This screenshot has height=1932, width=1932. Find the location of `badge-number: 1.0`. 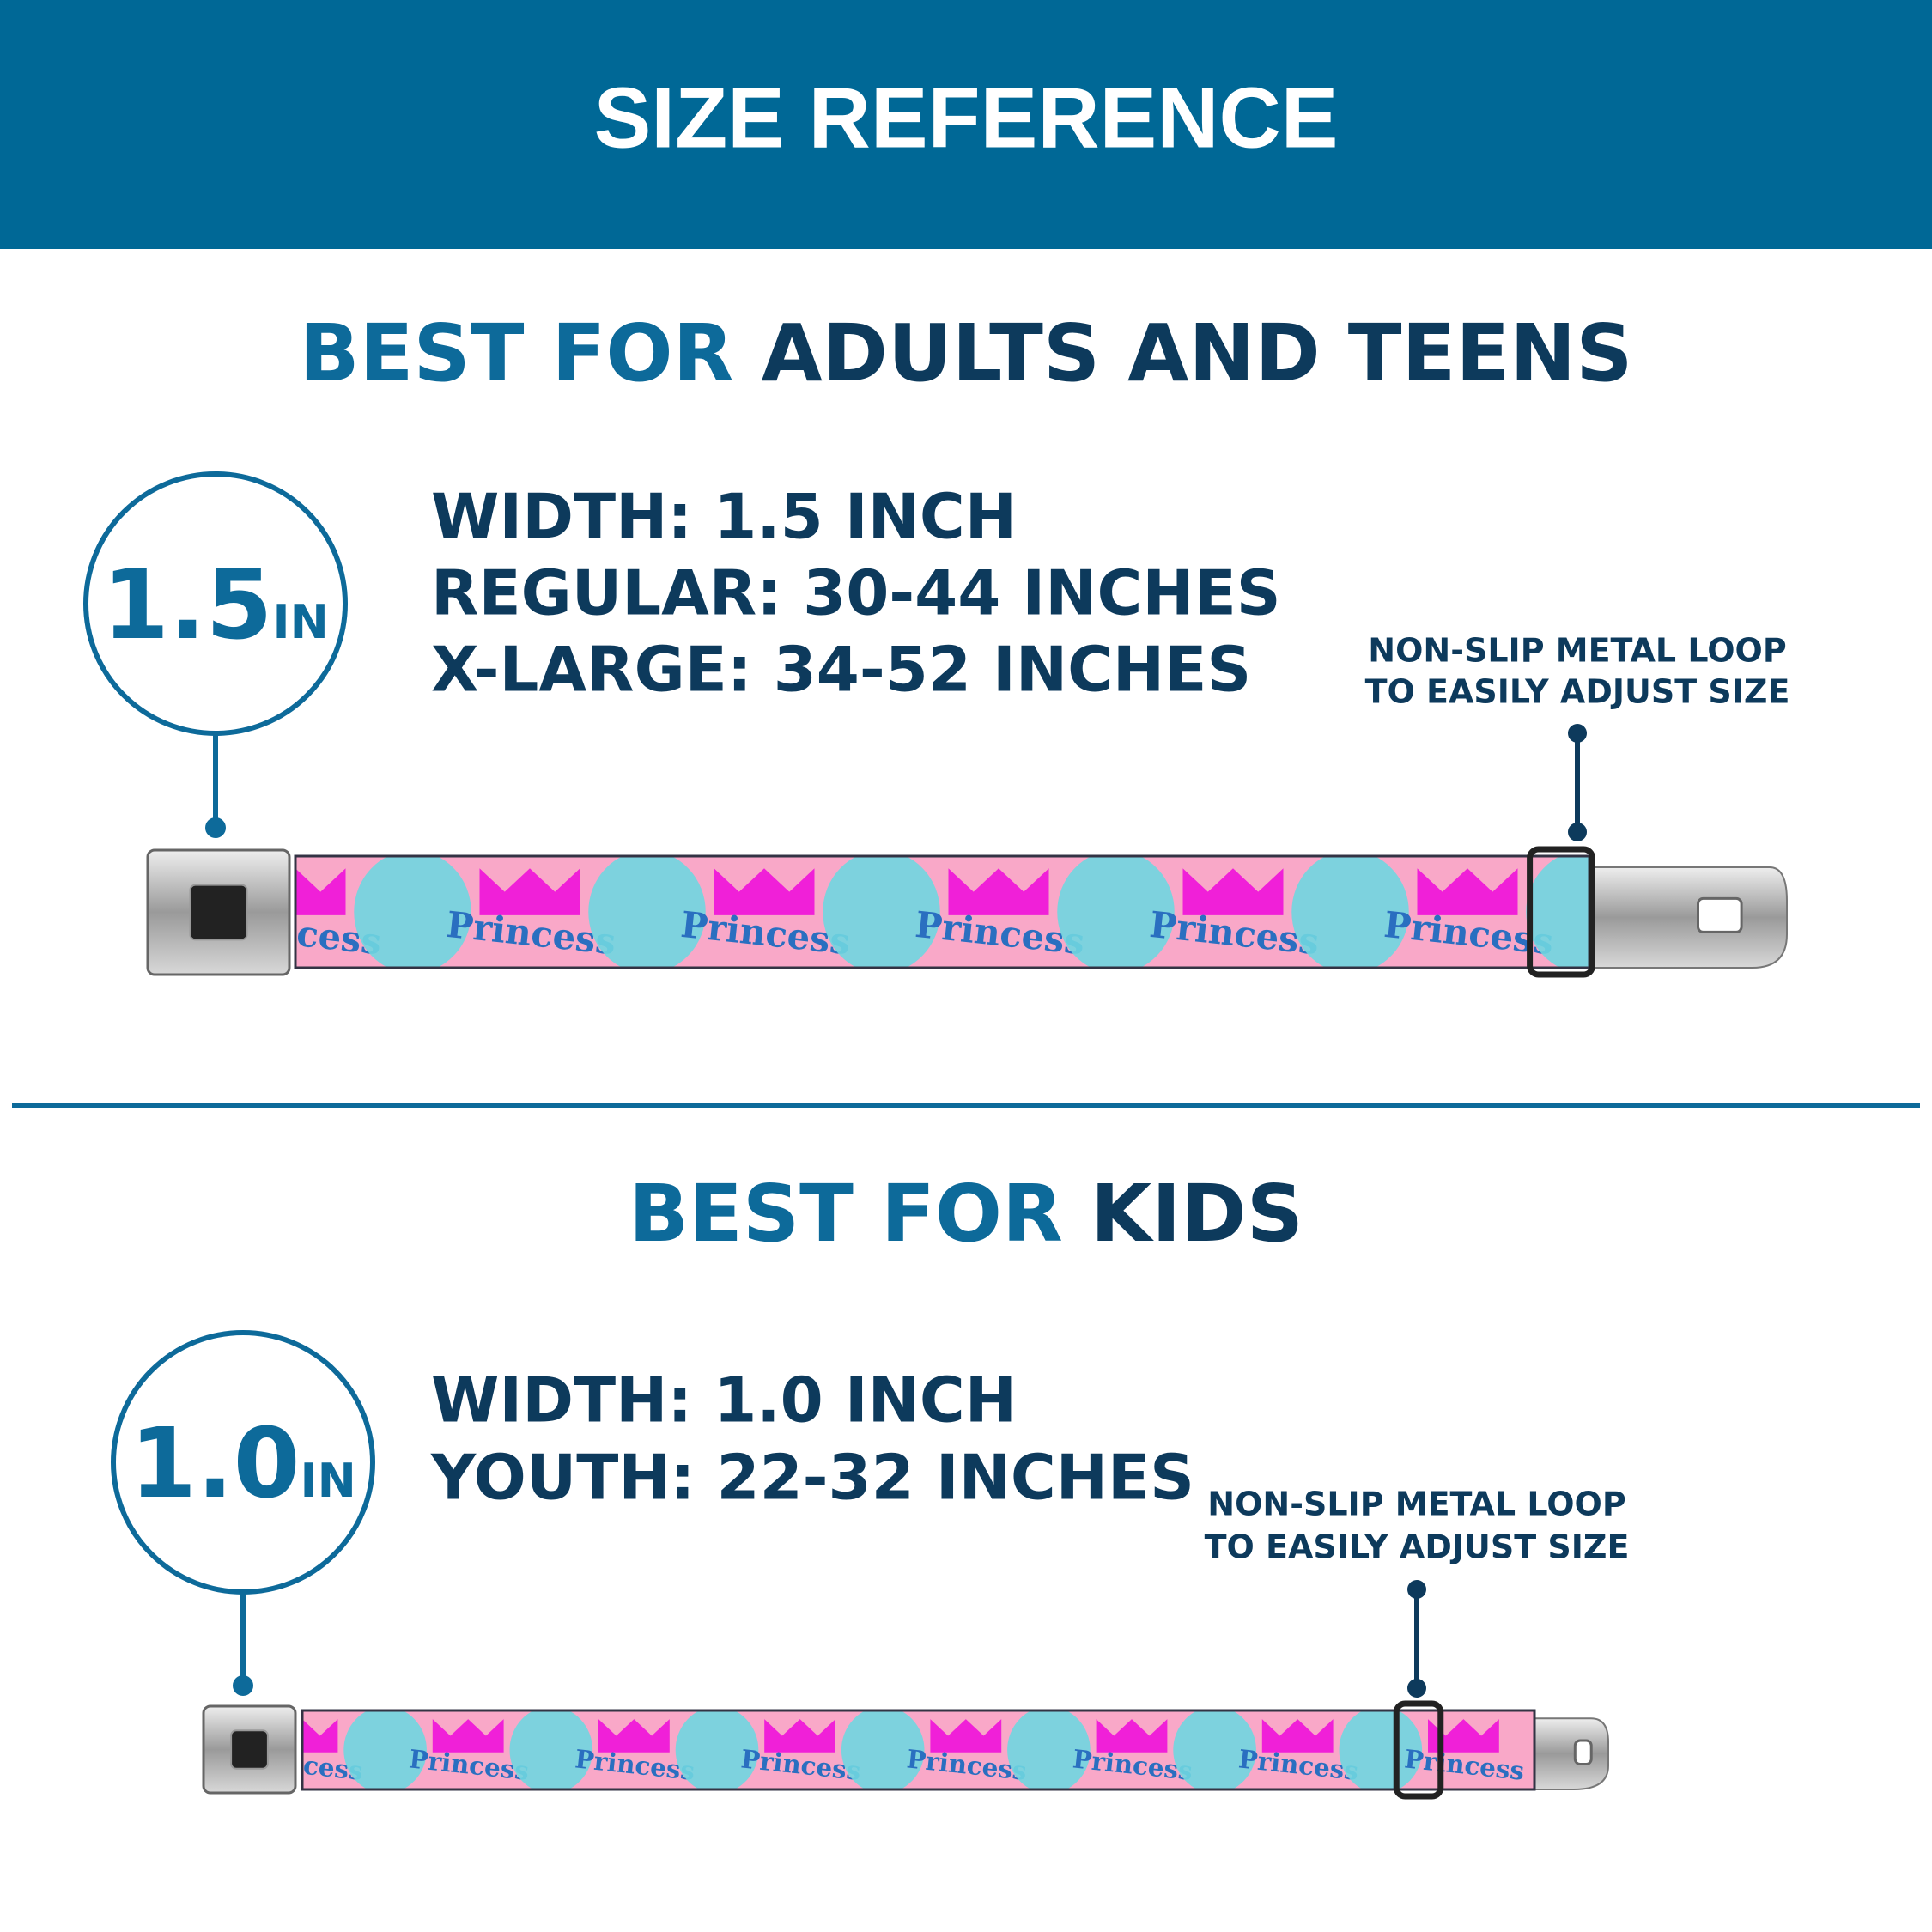

badge-number: 1.0 is located at coordinates (215, 1464).